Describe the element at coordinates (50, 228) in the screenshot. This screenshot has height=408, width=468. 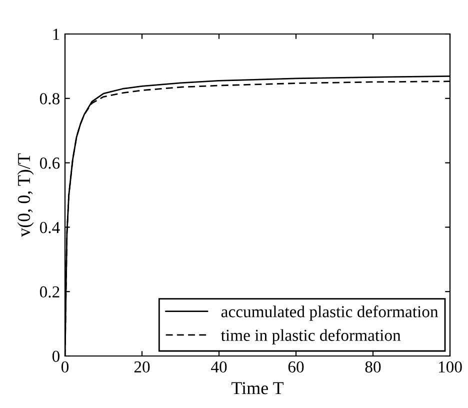
I see `y-tick-label: 0.4` at that location.